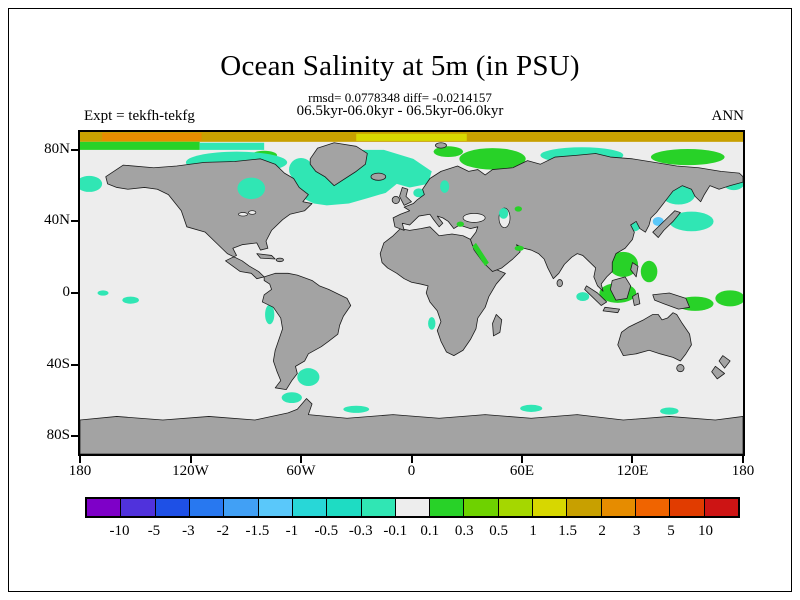 The height and width of the screenshot is (600, 800). What do you see at coordinates (360, 531) in the screenshot?
I see `colorbar-tick-label: -0.3` at bounding box center [360, 531].